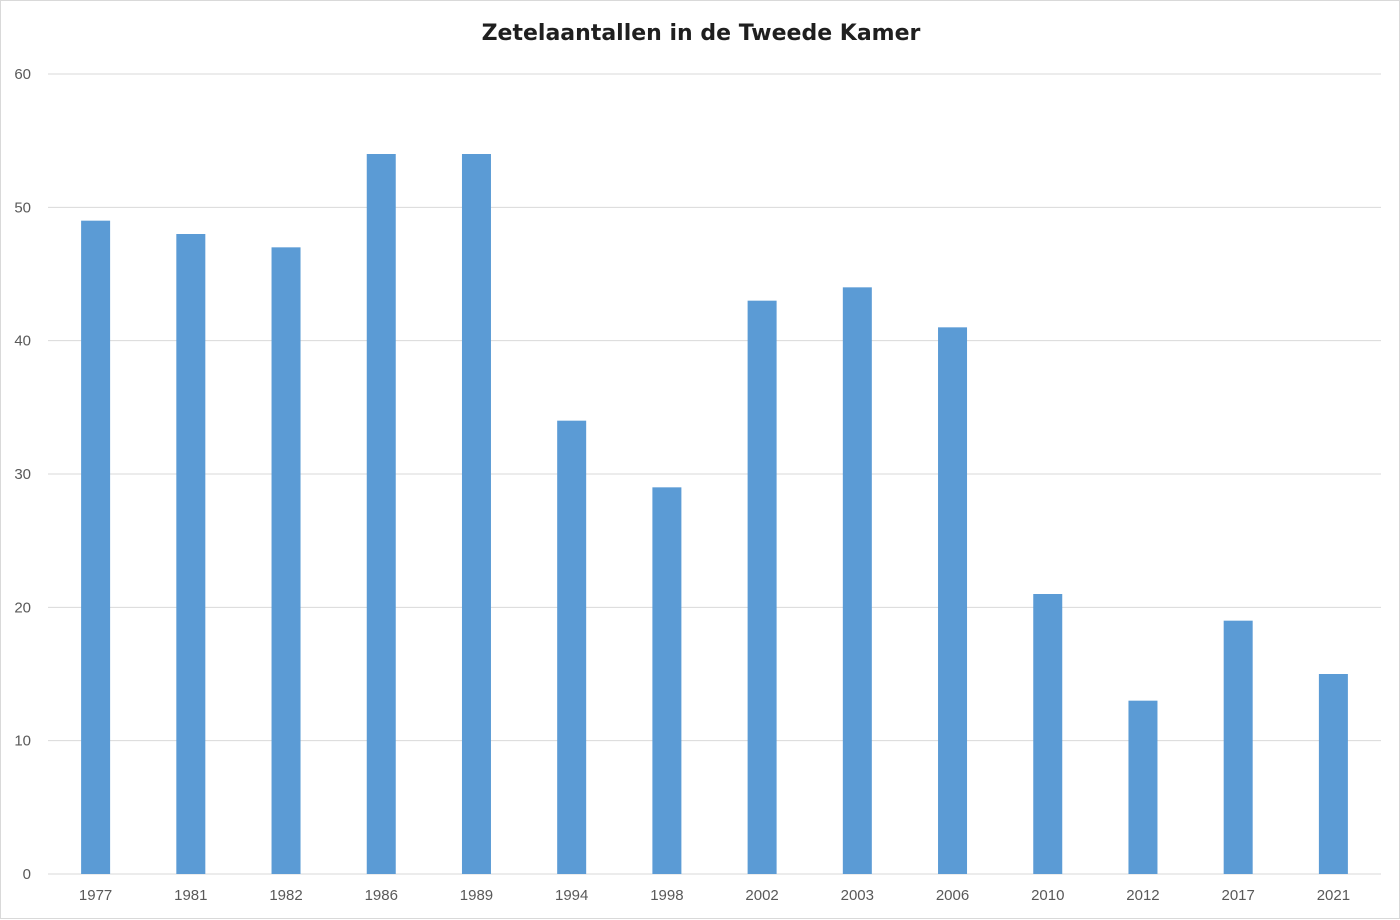  I want to click on x-tick-label: 1986, so click(381, 895).